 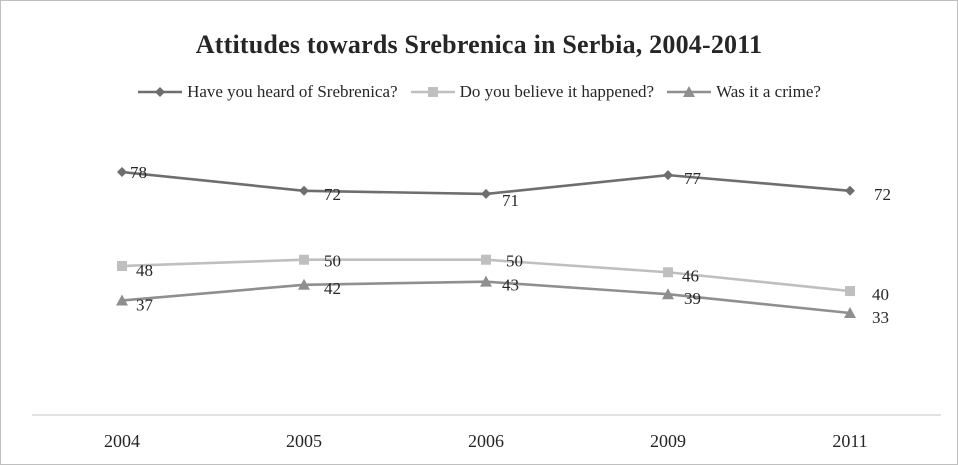 What do you see at coordinates (690, 275) in the screenshot?
I see `data-label: 46` at bounding box center [690, 275].